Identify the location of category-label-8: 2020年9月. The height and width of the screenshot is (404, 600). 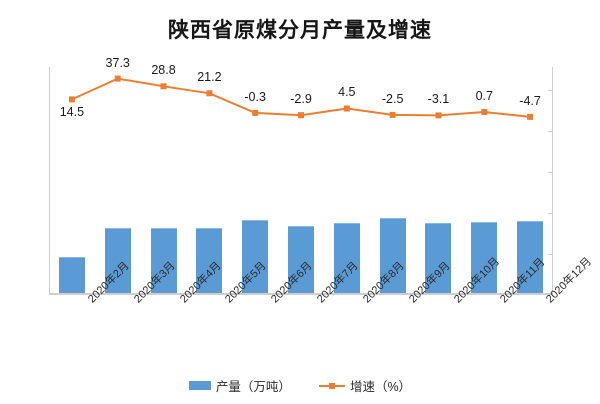
(430, 283).